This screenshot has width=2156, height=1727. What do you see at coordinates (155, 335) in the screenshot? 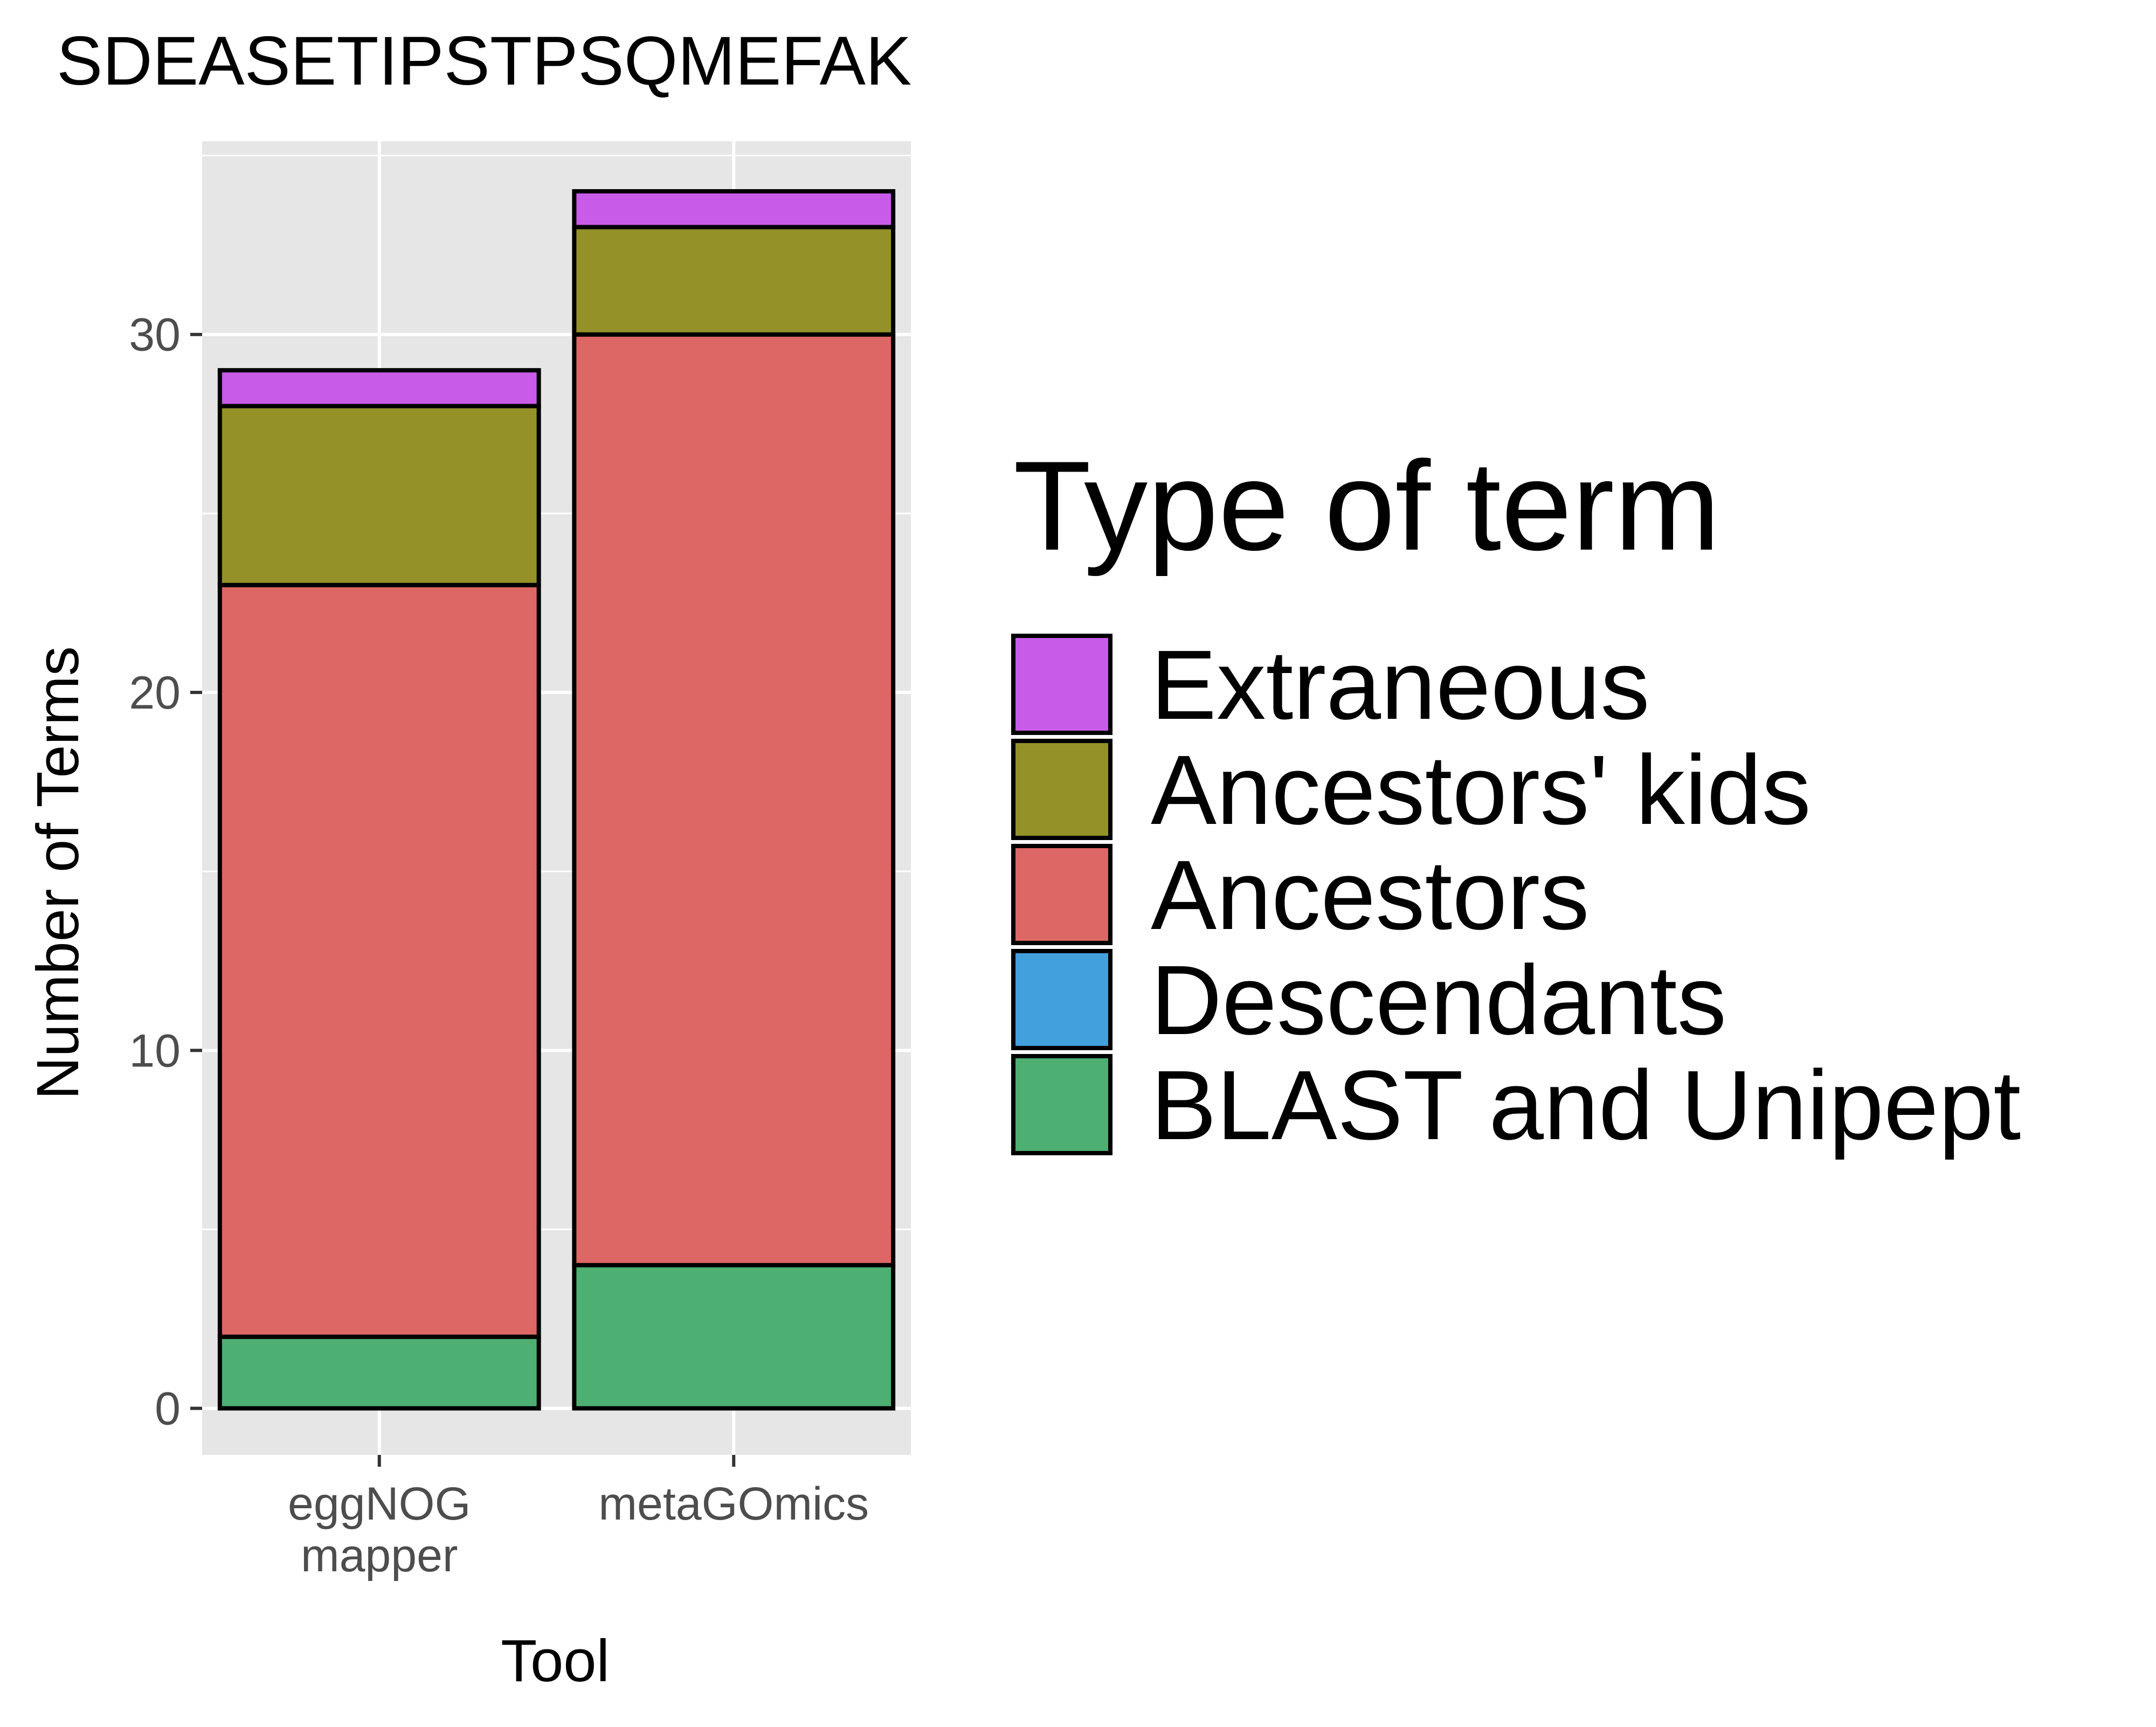
I see `y-tick-label: 30` at bounding box center [155, 335].